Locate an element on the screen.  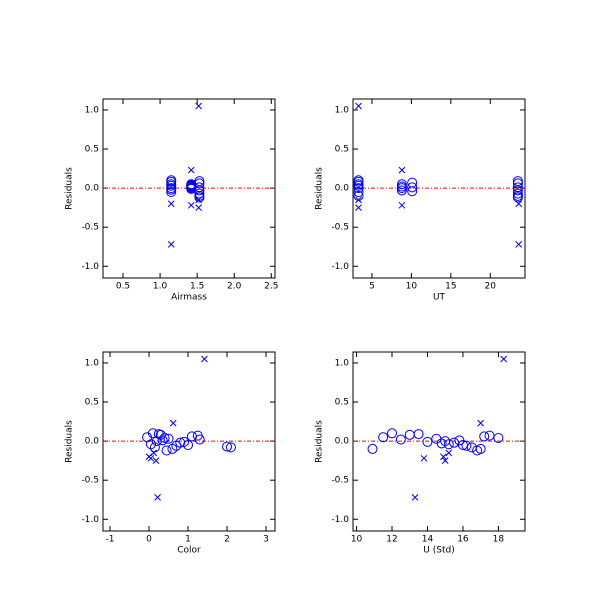
x-tick-label: 16 is located at coordinates (463, 540).